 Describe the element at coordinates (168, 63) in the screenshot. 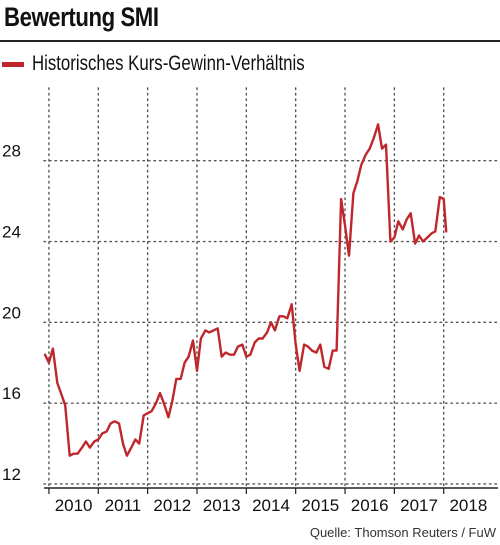

I see `legend-label: Historisches Kurs-Gewinn-Verhältnis` at that location.